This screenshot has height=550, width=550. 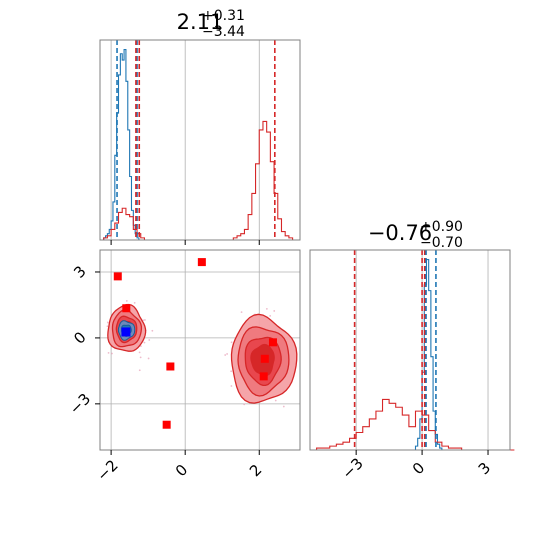 What do you see at coordinates (80, 404) in the screenshot?
I see `scatter-ytick-label: −3` at bounding box center [80, 404].